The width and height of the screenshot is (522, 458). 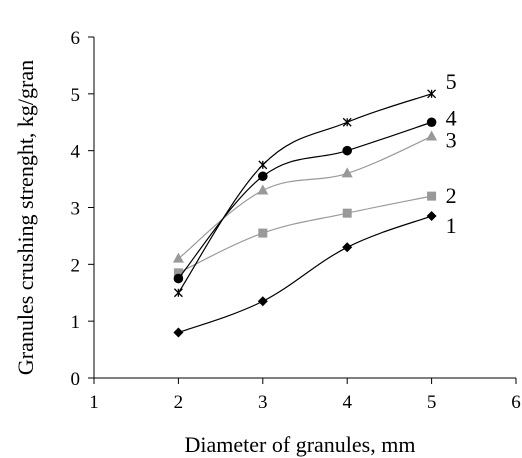 What do you see at coordinates (76, 209) in the screenshot?
I see `y-tick-label: 3` at bounding box center [76, 209].